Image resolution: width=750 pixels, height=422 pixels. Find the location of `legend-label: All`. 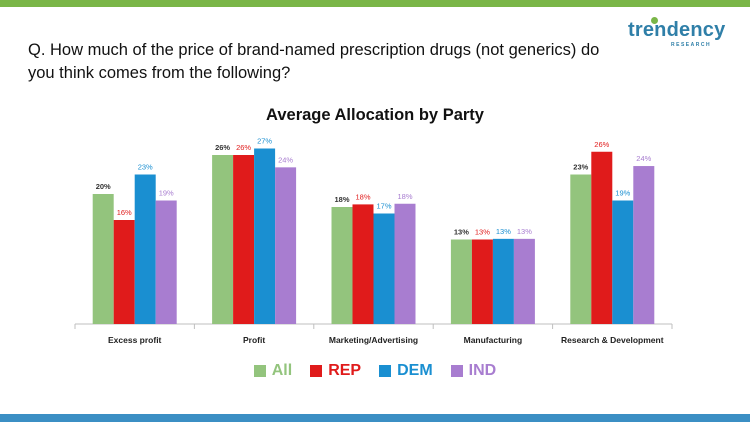

legend-label: All is located at coordinates (282, 370).